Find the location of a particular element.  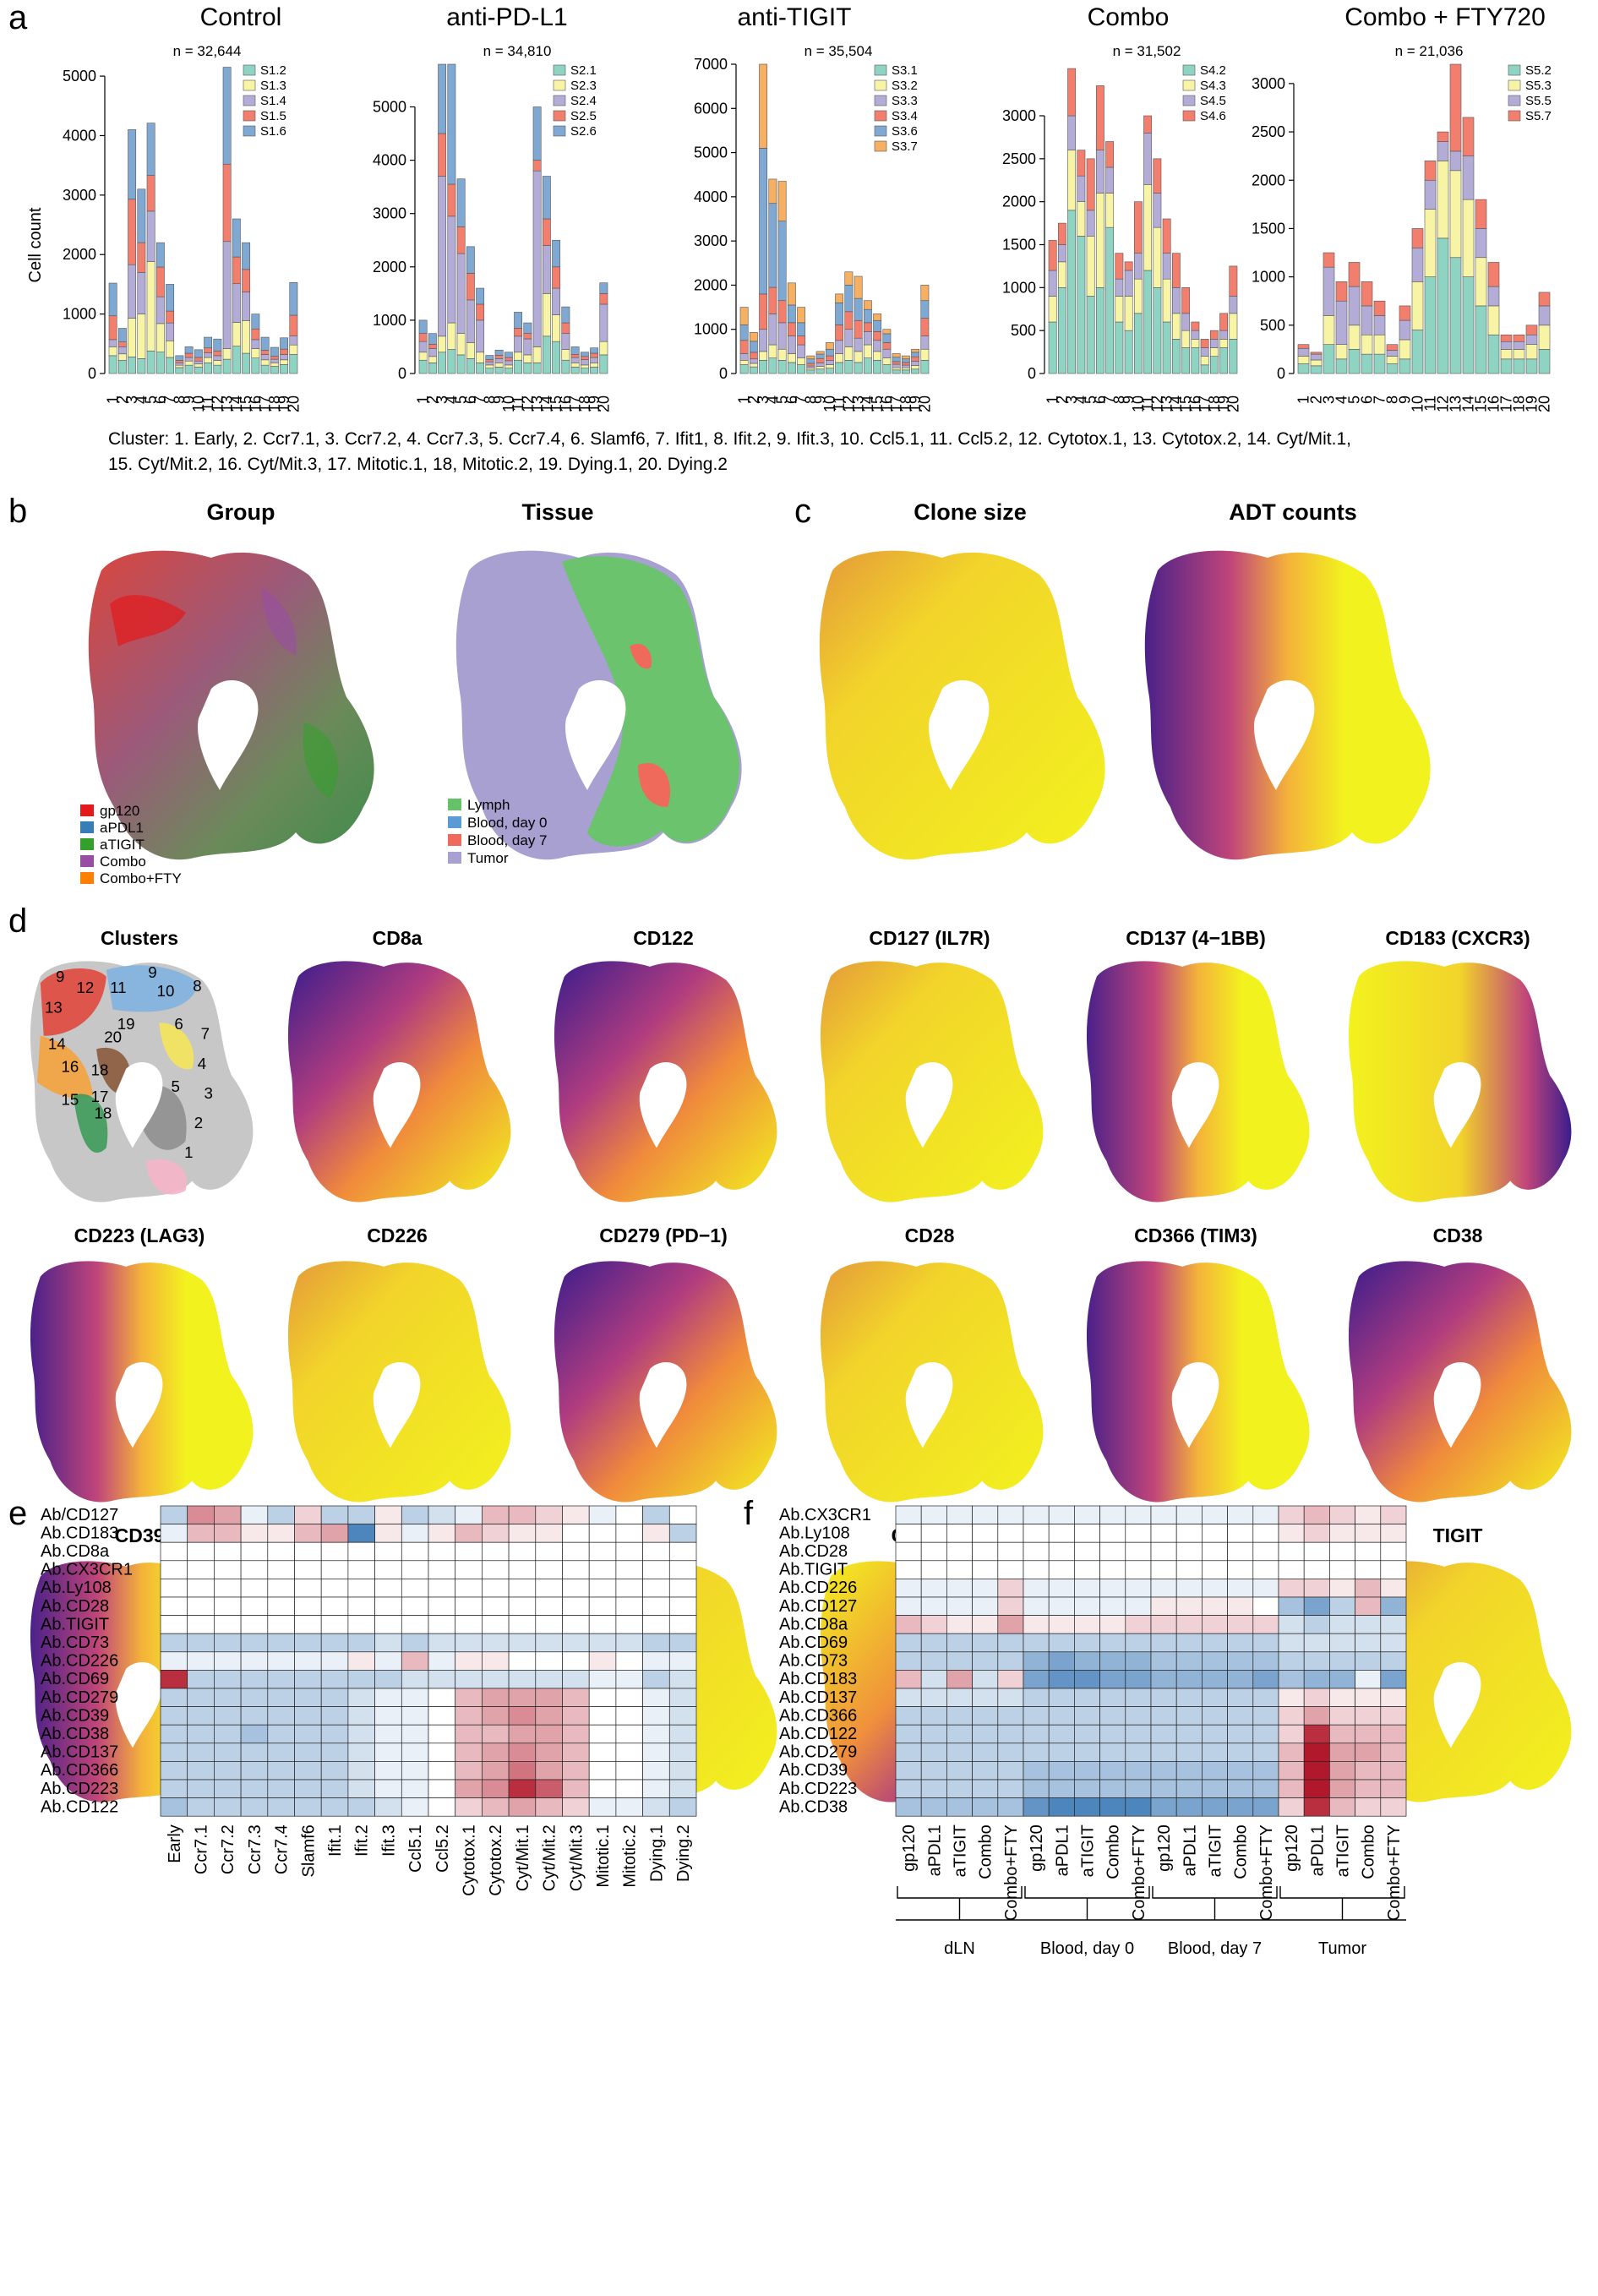

cluster-number: 10 is located at coordinates (166, 991).